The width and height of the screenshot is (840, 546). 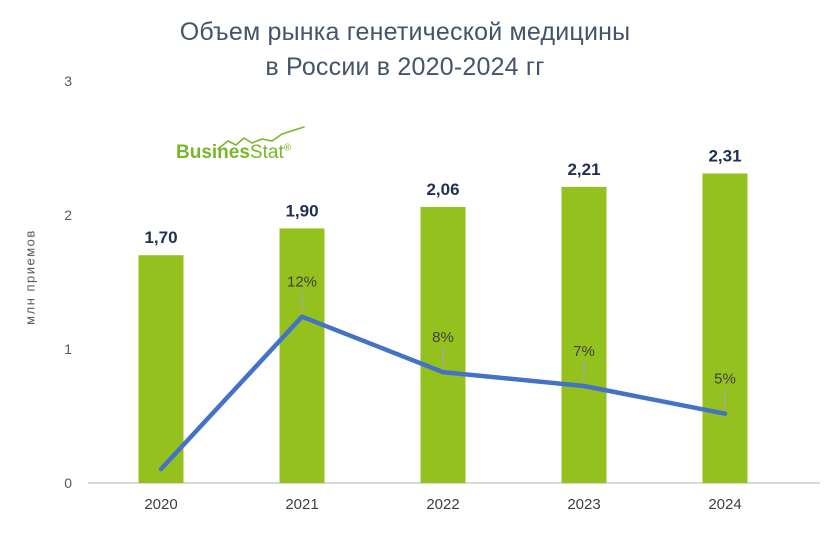 What do you see at coordinates (301, 210) in the screenshot?
I see `bar-value-label: 1,90` at bounding box center [301, 210].